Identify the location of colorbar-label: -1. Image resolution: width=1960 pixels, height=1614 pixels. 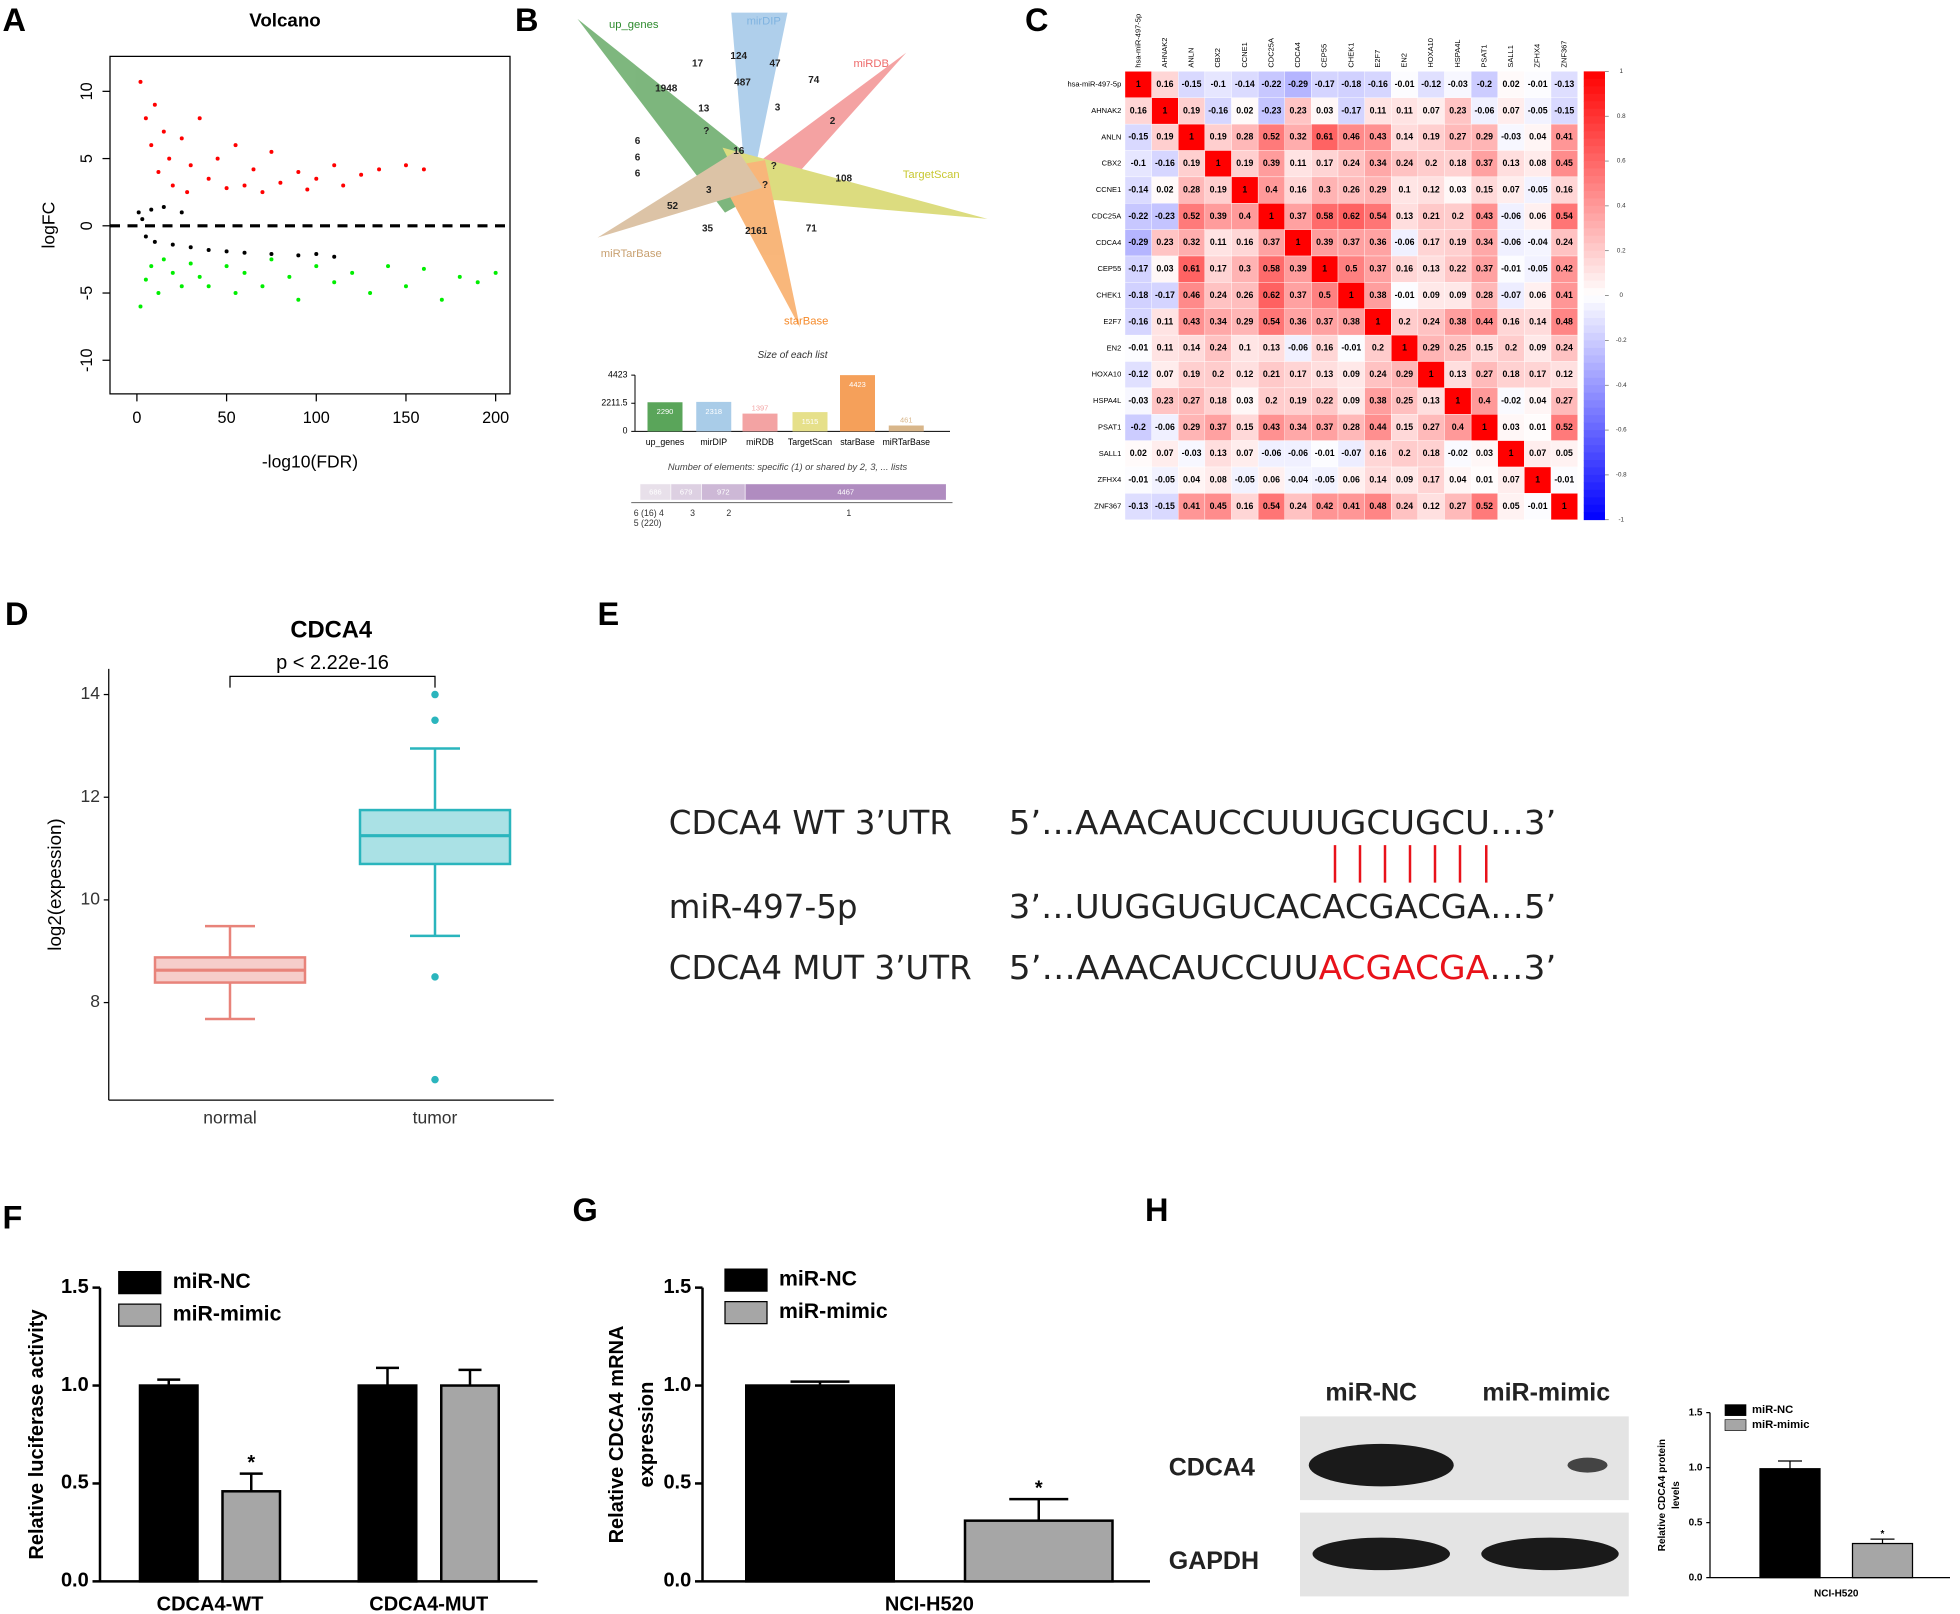
(1621, 519).